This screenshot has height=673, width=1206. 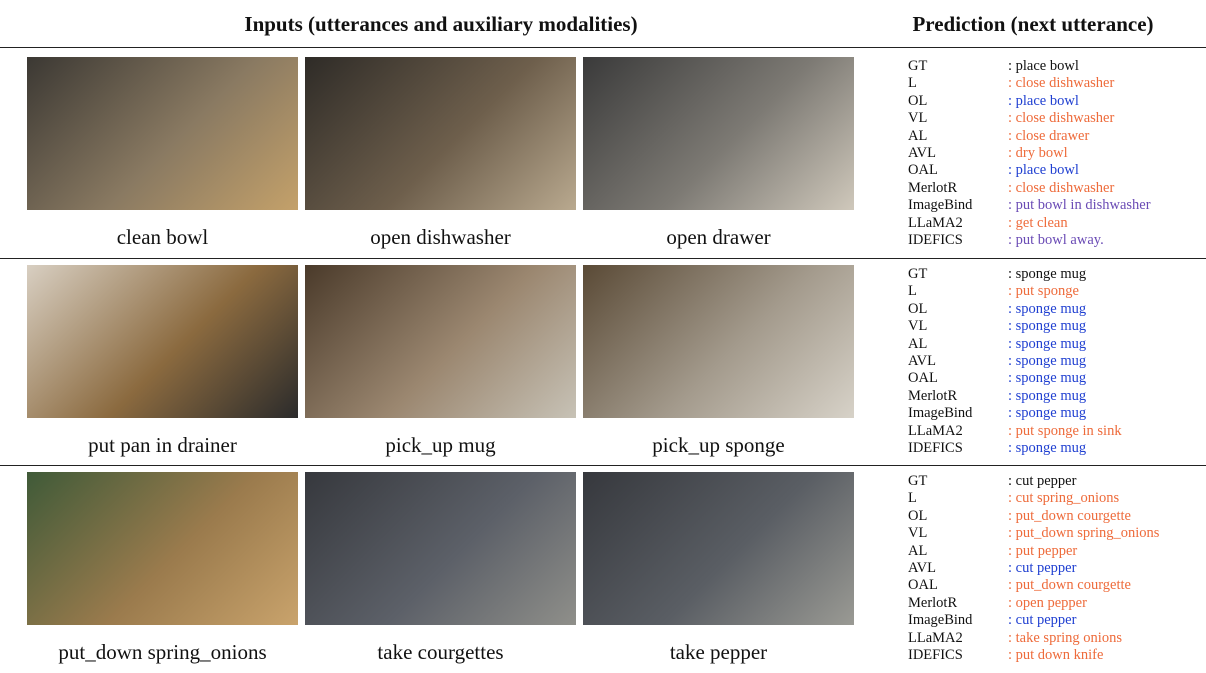 I want to click on prediction: : dry bowl, so click(x=1038, y=153).